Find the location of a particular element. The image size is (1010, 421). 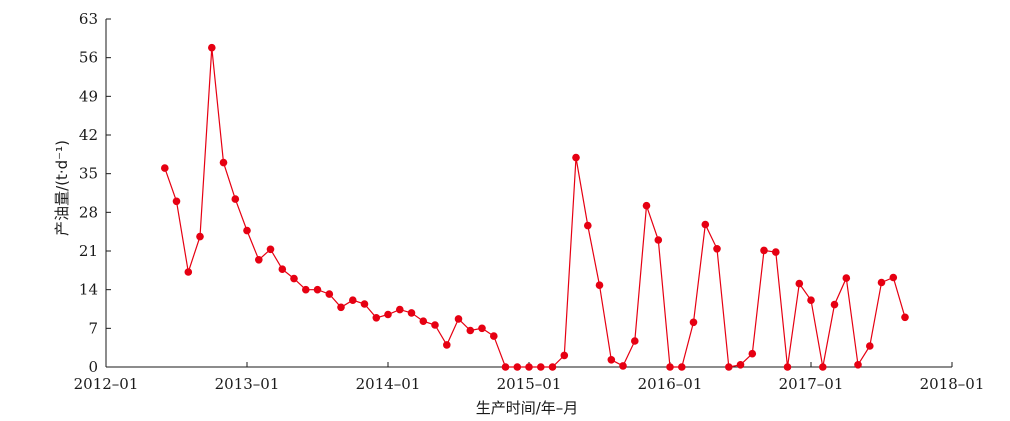

x-tick-label: 2012–01 is located at coordinates (106, 384).